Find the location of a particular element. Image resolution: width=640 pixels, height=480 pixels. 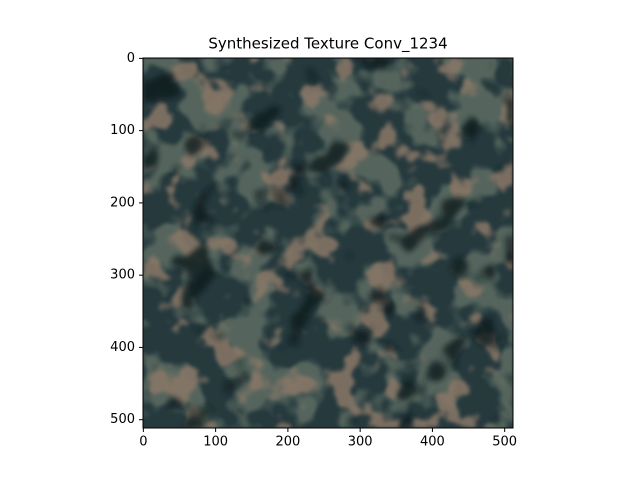

y-tick-label: 200 is located at coordinates (122, 202).